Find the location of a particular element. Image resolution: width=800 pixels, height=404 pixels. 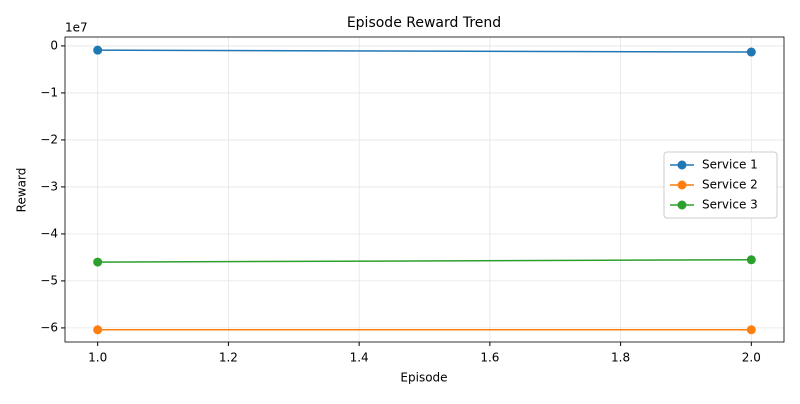

legend-label: Service 3 is located at coordinates (730, 205).